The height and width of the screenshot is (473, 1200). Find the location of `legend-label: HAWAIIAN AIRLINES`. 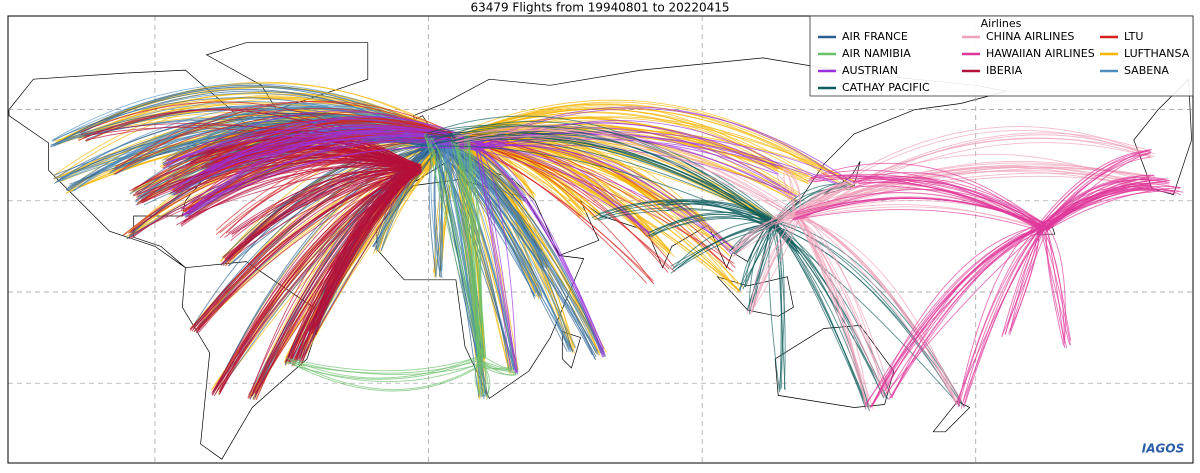

legend-label: HAWAIIAN AIRLINES is located at coordinates (1040, 53).